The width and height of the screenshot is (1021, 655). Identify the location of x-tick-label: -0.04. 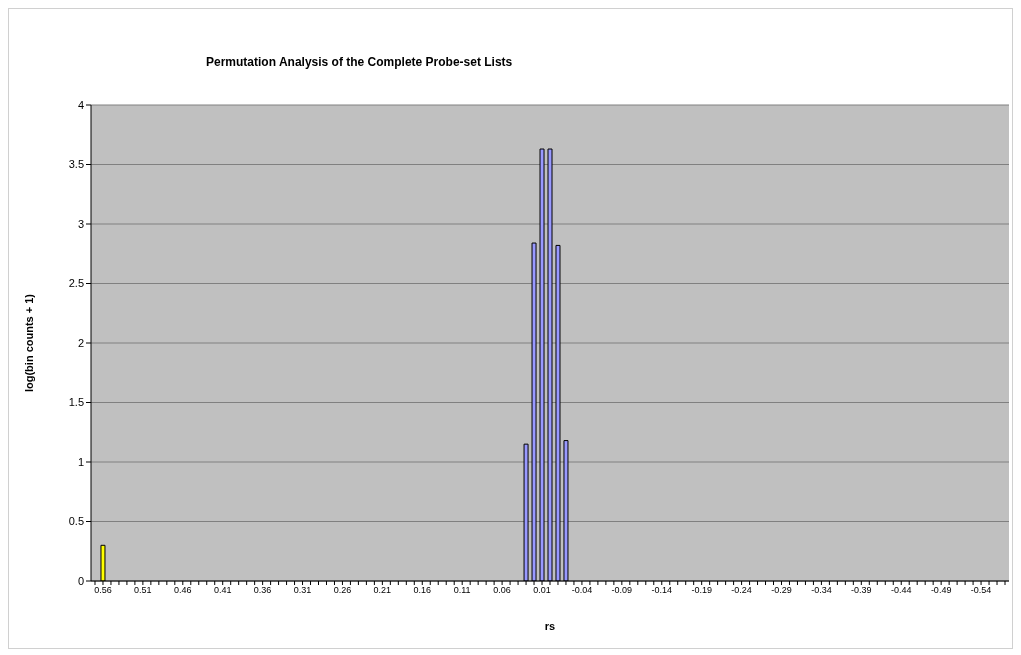
(582, 590).